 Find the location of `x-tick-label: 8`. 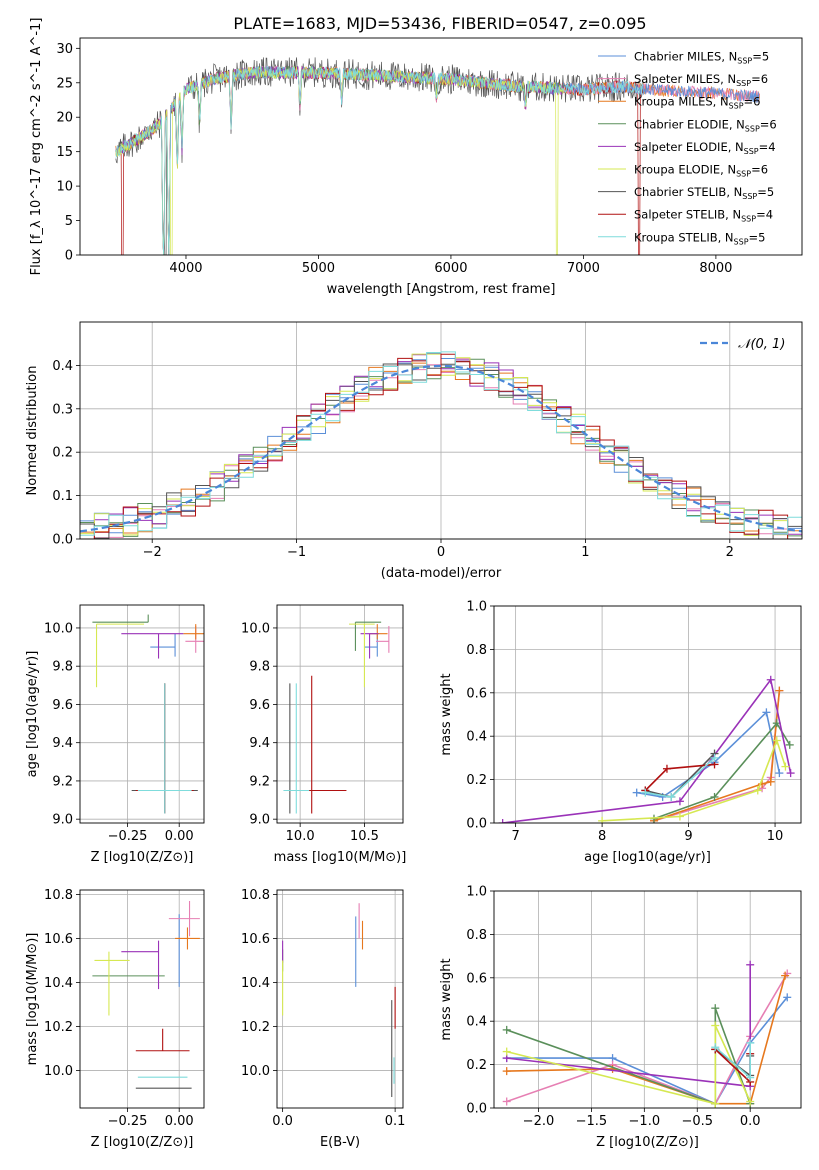

x-tick-label: 8 is located at coordinates (602, 836).